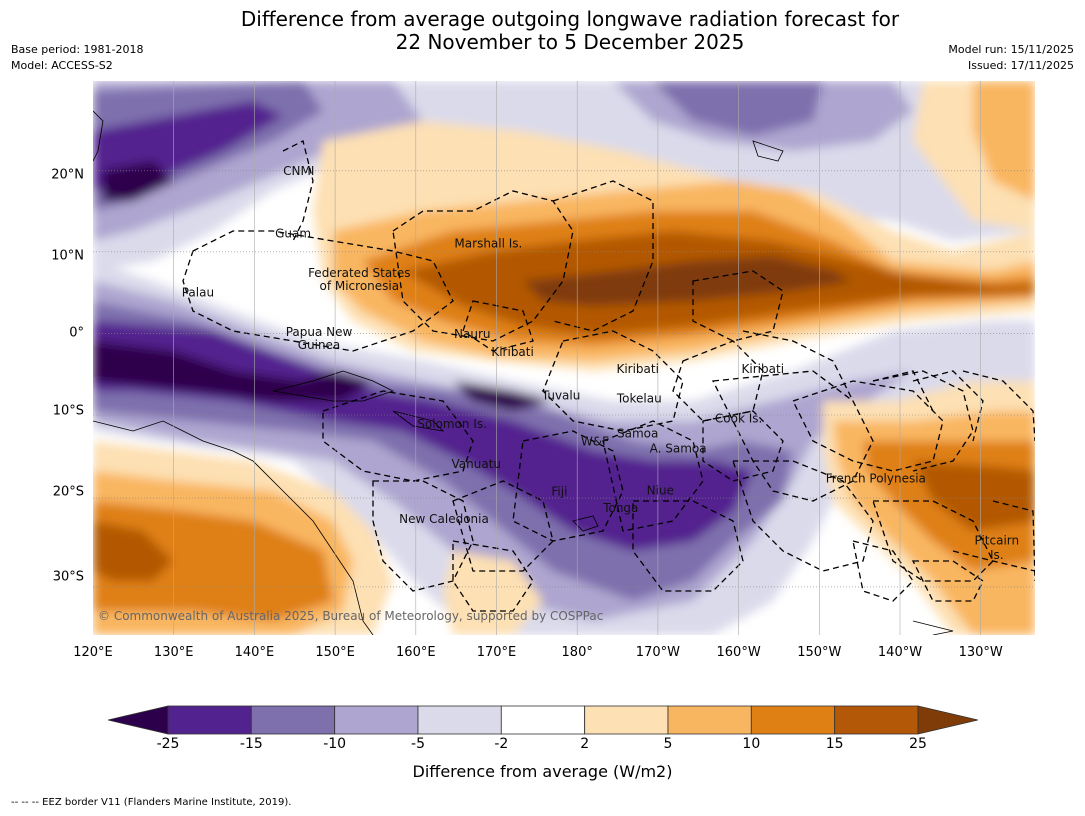 The width and height of the screenshot is (1085, 816). I want to click on map-label: Papua New, so click(319, 332).